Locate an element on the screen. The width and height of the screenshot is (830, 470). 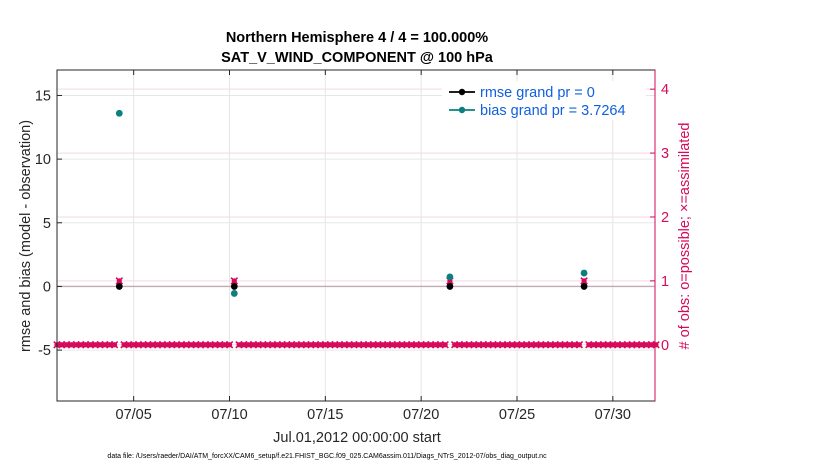
y-tick-label-right: 0 is located at coordinates (665, 346).